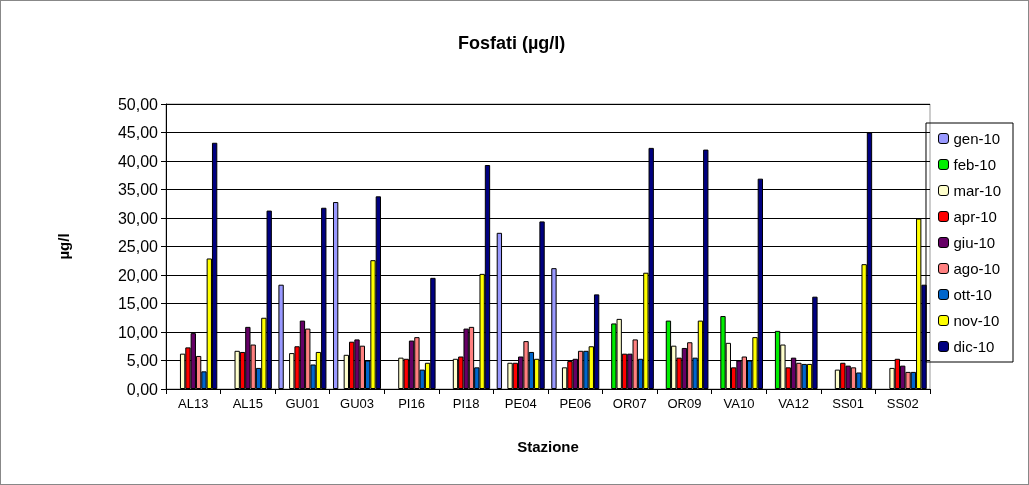  I want to click on x-tick-label: SS01, so click(848, 403).